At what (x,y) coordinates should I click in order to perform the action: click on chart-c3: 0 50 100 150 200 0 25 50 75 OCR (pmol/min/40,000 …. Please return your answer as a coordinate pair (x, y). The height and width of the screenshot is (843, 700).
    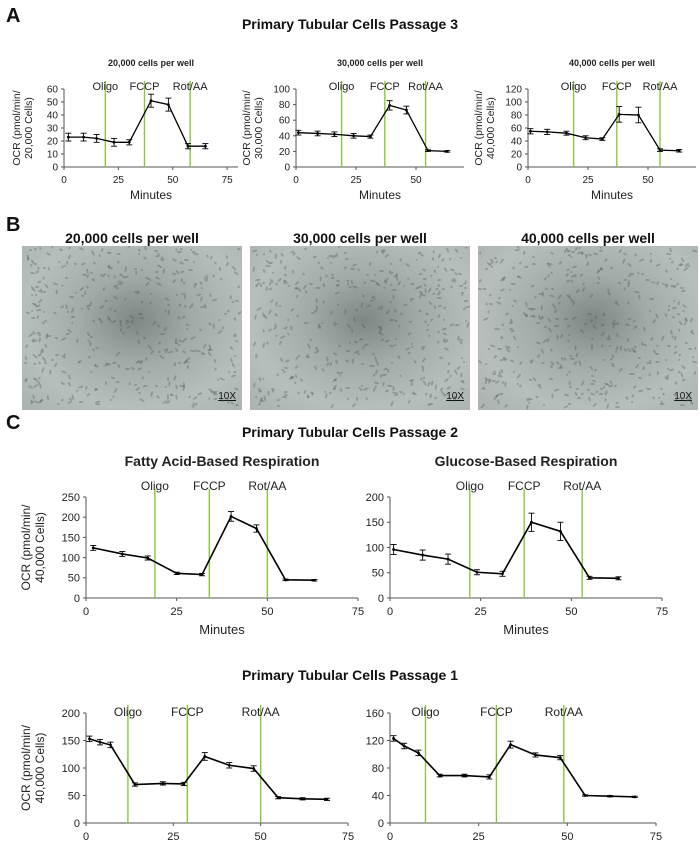
    Looking at the image, I should click on (186, 774).